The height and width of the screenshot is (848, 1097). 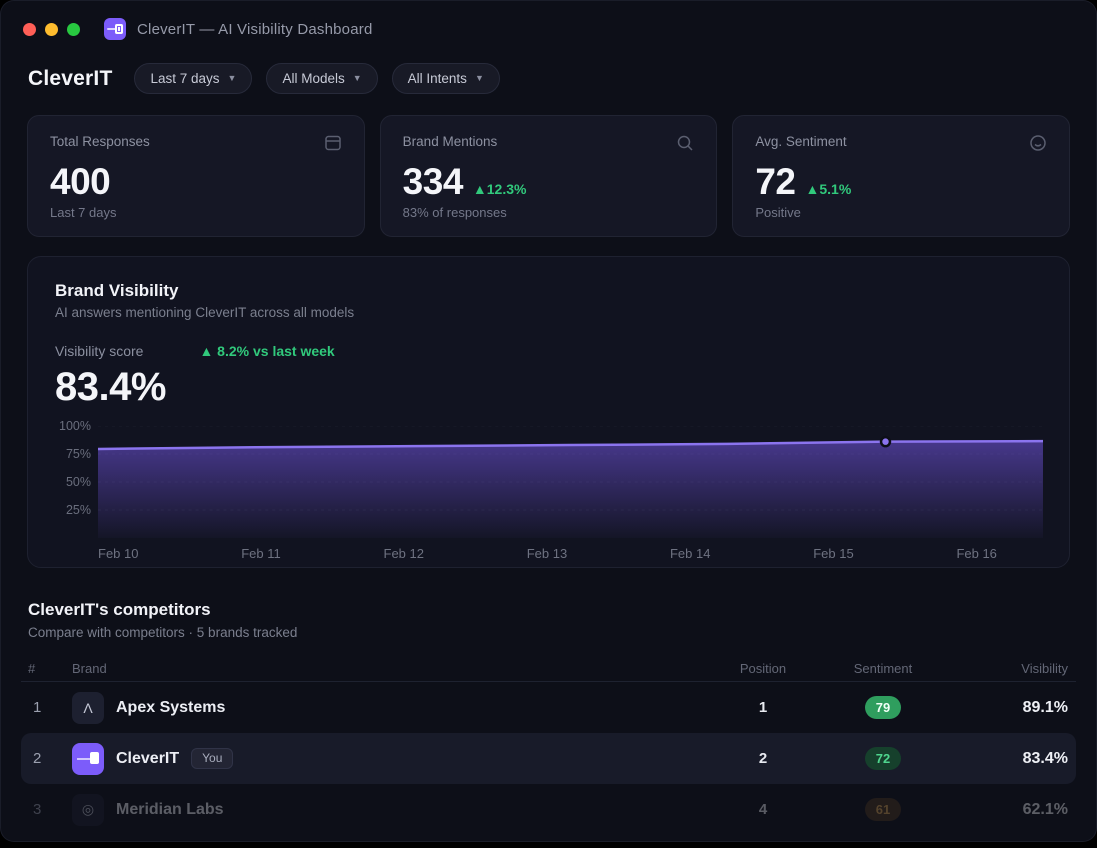 I want to click on intents-filter-label: All Intents, so click(x=437, y=78).